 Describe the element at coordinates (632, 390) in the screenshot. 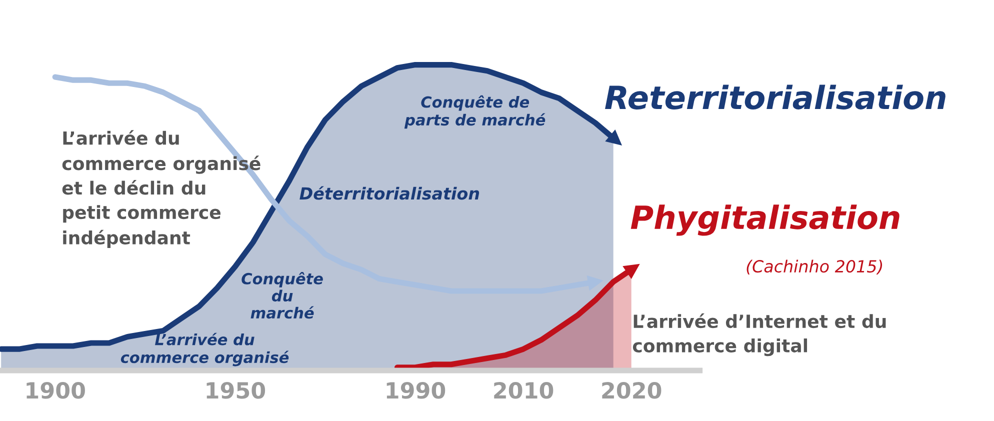

I see `x-tick-label: 2020` at that location.